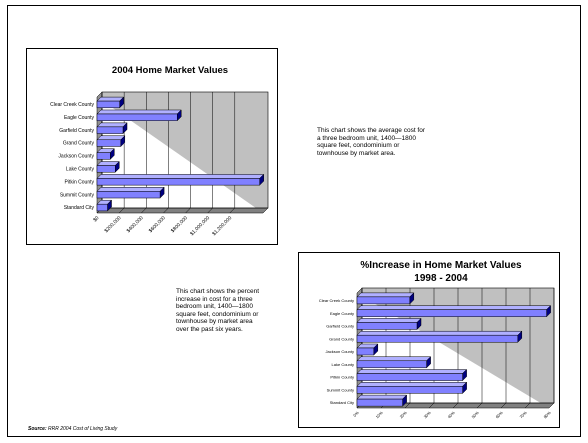  What do you see at coordinates (135, 224) in the screenshot?
I see `tick-label: $400,000` at bounding box center [135, 224].